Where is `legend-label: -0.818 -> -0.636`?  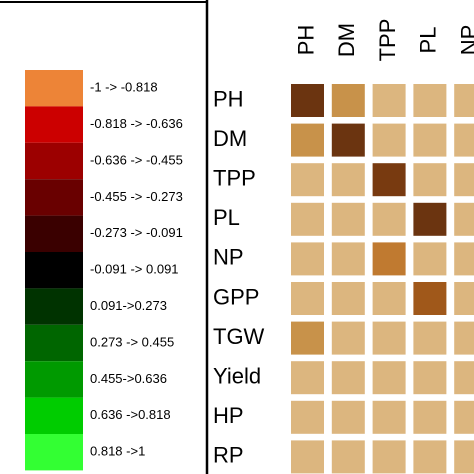
legend-label: -0.818 -> -0.636 is located at coordinates (136, 123).